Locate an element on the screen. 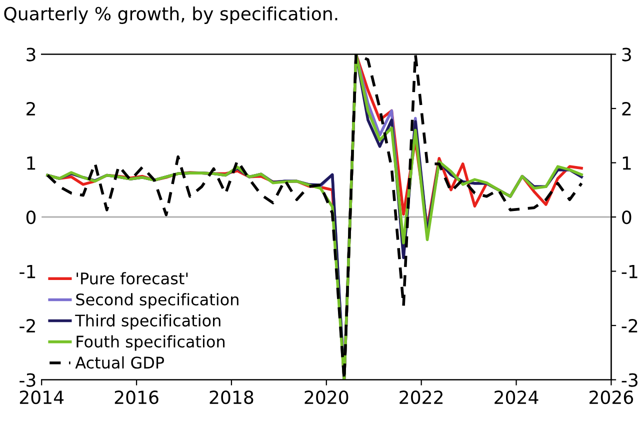  legend-label: 'Pure forecast' is located at coordinates (132, 278).